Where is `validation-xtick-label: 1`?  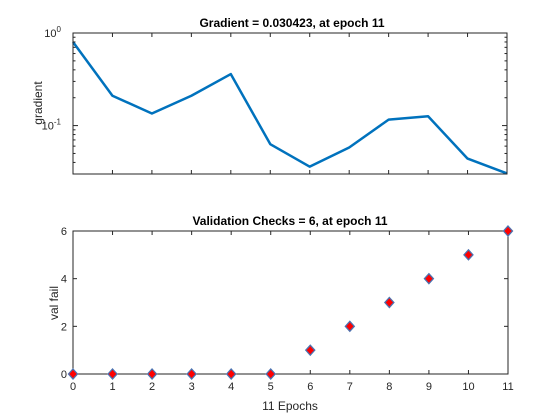 validation-xtick-label: 1 is located at coordinates (112, 387).